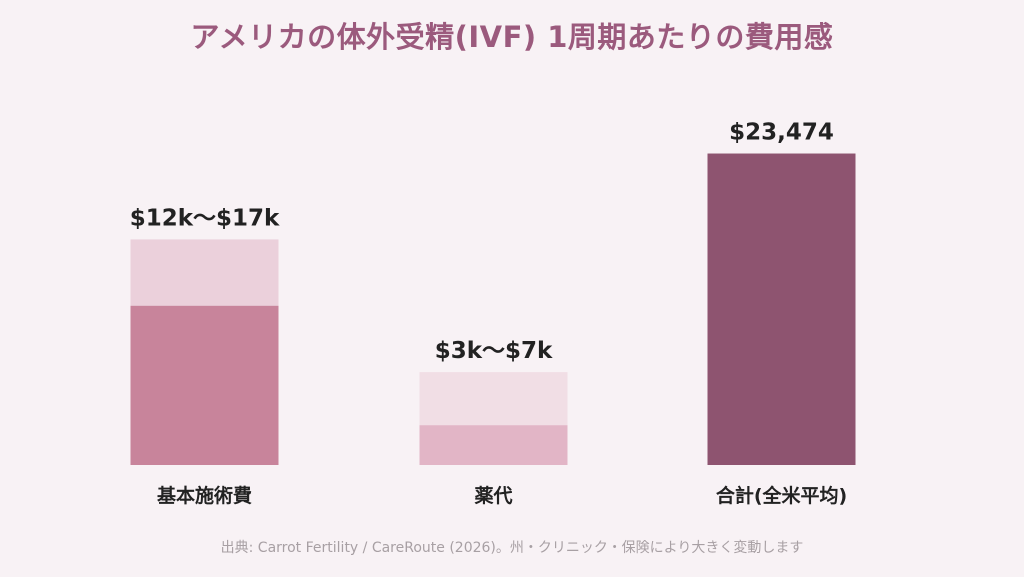 The height and width of the screenshot is (577, 1024). What do you see at coordinates (781, 309) in the screenshot?
I see `bar-total` at bounding box center [781, 309].